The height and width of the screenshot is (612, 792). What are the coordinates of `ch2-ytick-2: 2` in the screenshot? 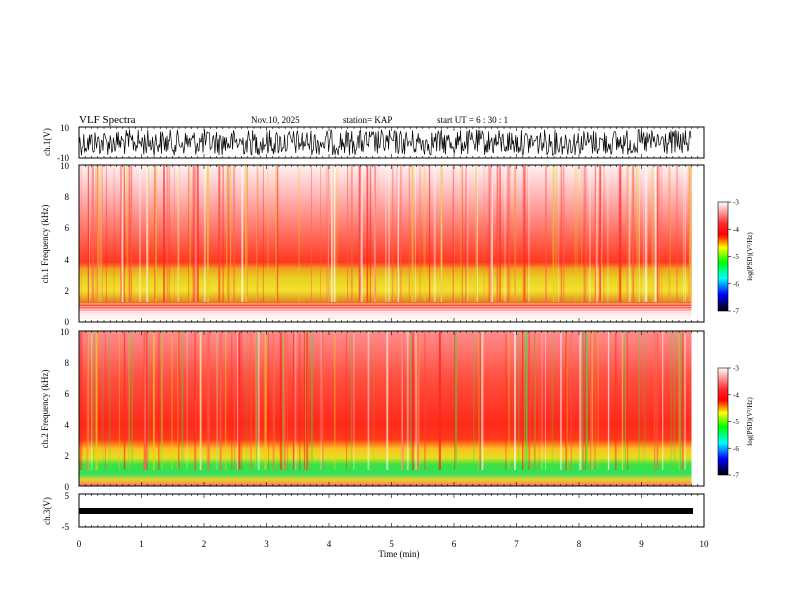 It's located at (67, 456).